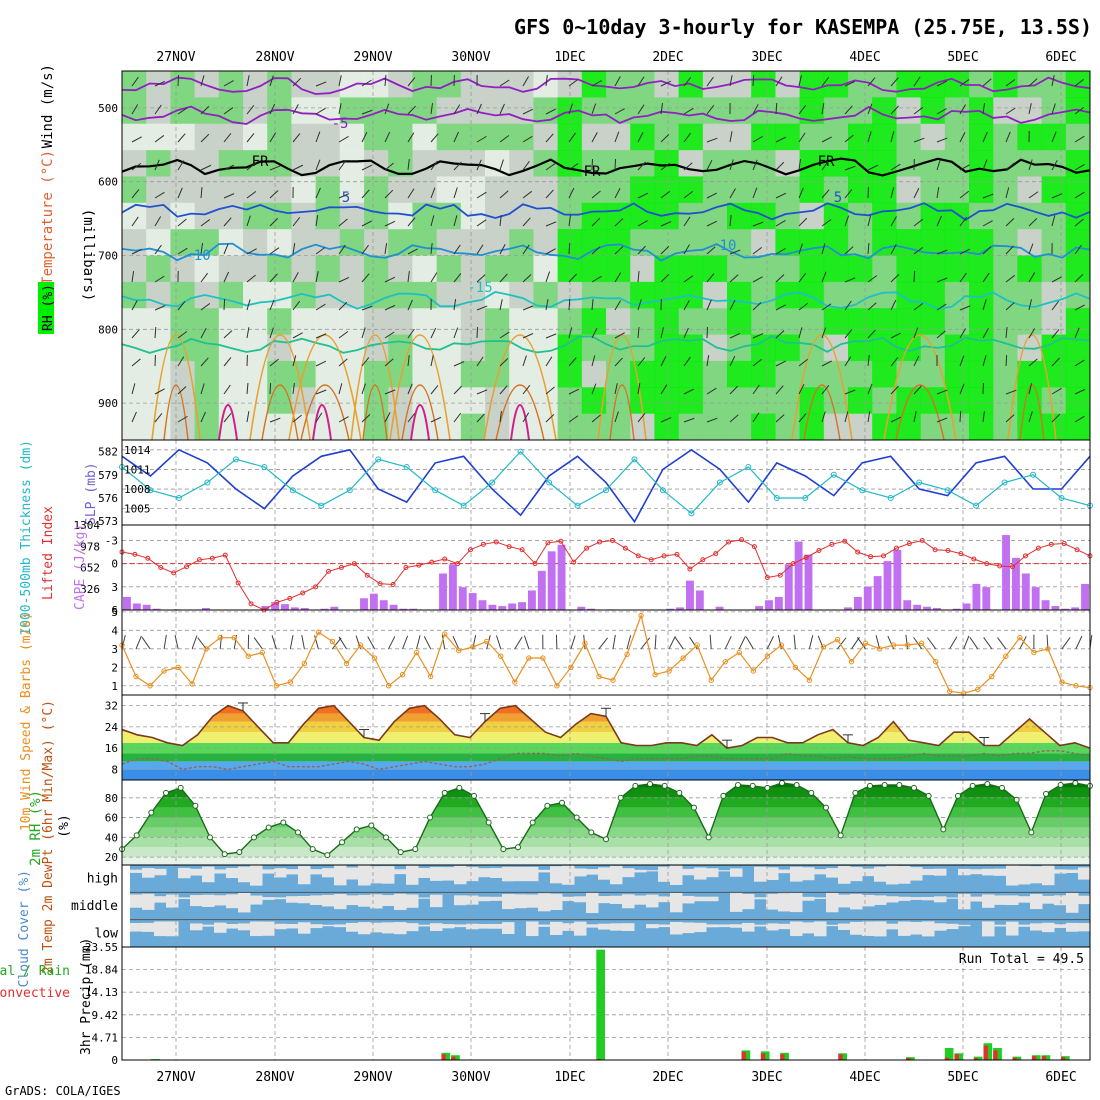 The width and height of the screenshot is (1100, 1100). I want to click on slp-line, so click(606, 486).